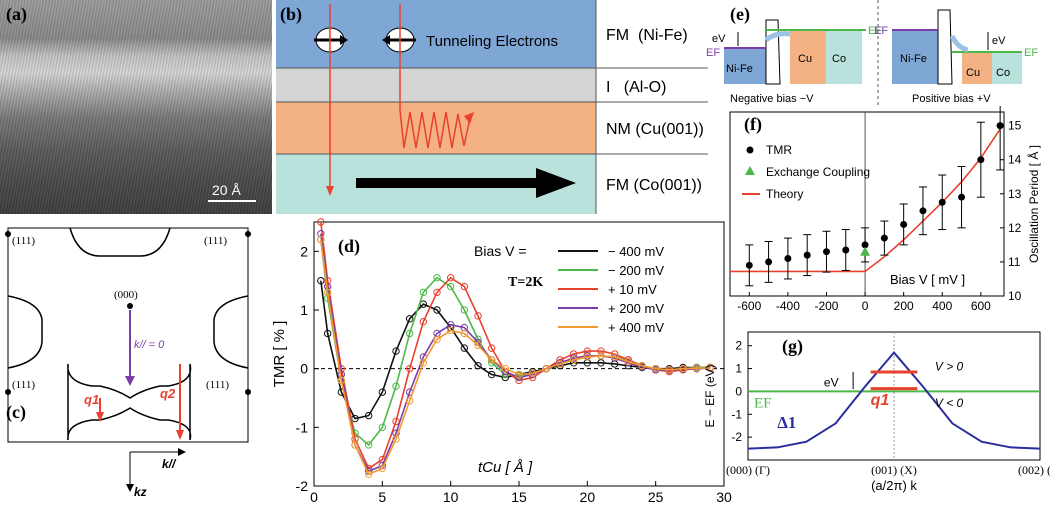  What do you see at coordinates (1031, 53) in the screenshot?
I see `e-pos-ef-right: EF` at bounding box center [1031, 53].